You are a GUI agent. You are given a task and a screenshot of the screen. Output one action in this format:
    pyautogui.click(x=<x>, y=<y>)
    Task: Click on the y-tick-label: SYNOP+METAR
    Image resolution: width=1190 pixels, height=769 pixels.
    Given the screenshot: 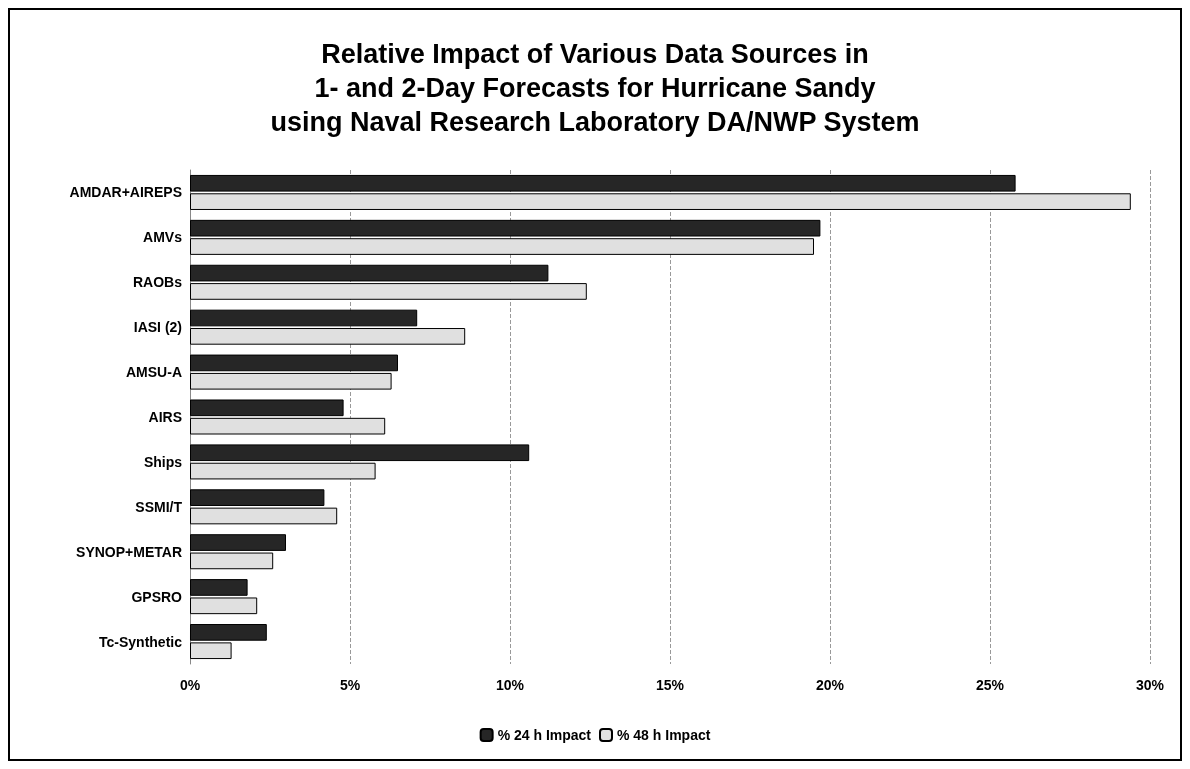 What is the action you would take?
    pyautogui.click(x=129, y=551)
    